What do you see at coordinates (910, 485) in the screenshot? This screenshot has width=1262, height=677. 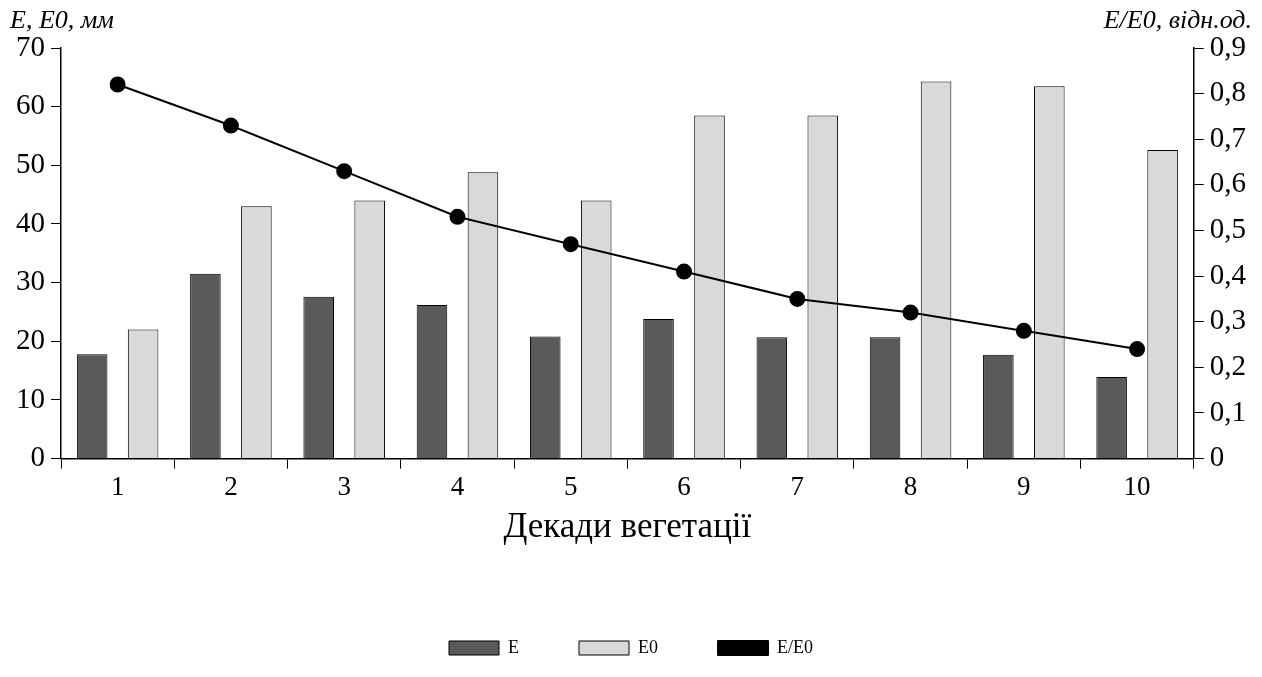 I see `x-tick-label: 8` at bounding box center [910, 485].